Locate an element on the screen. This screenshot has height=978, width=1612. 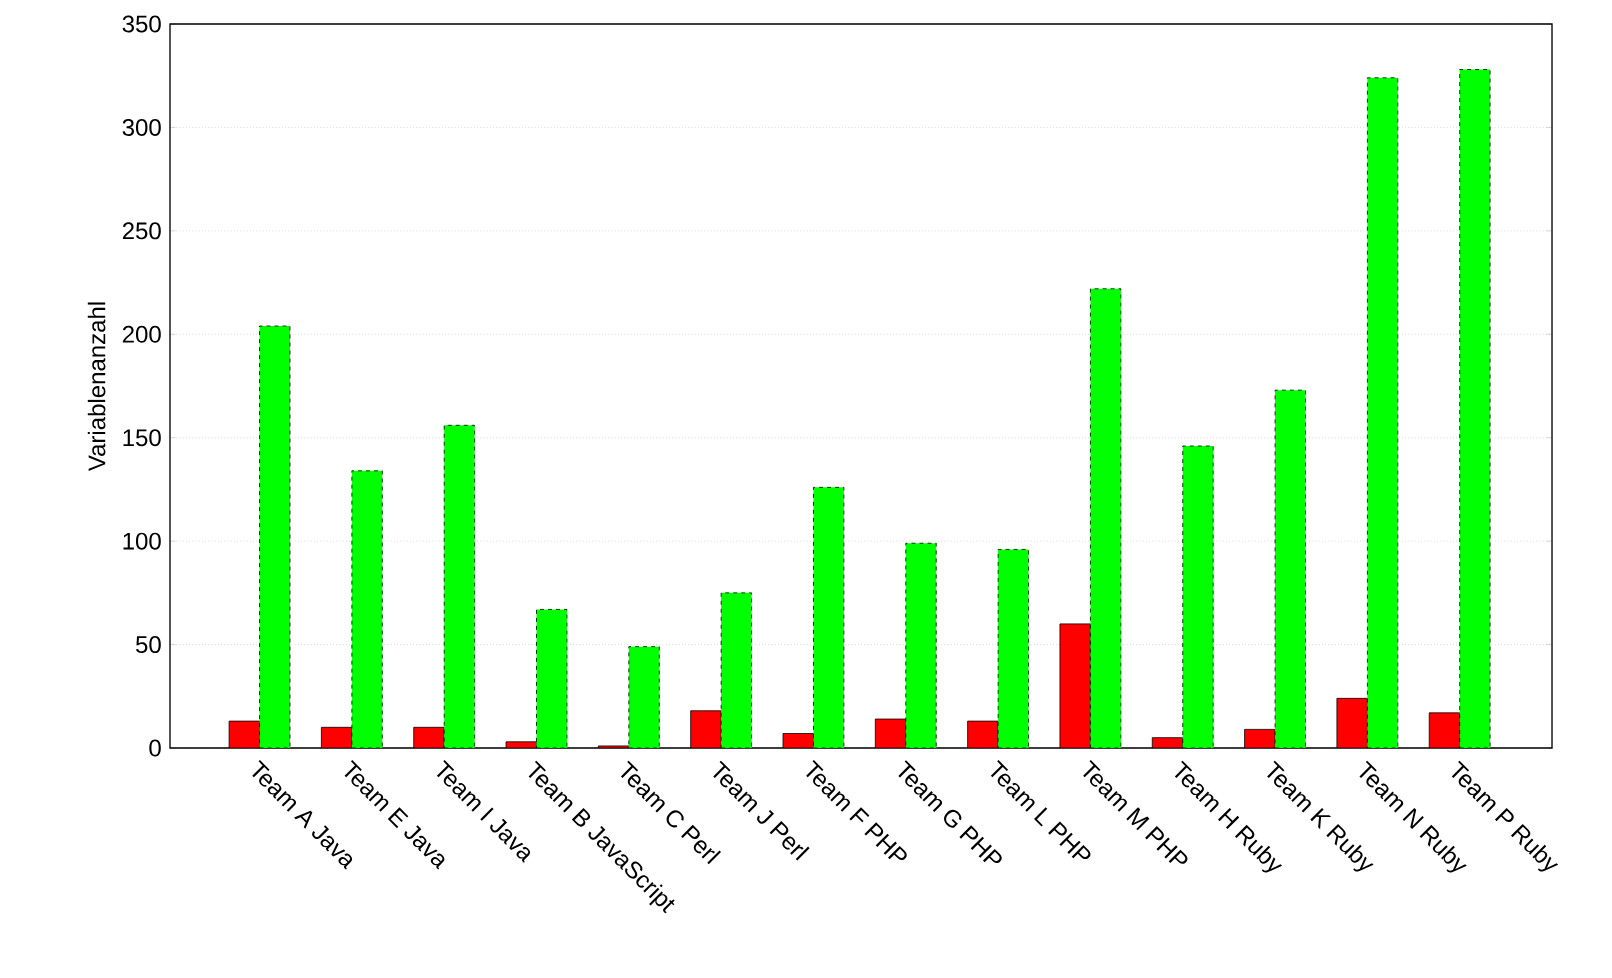
y-tick-label: 150 is located at coordinates (142, 438).